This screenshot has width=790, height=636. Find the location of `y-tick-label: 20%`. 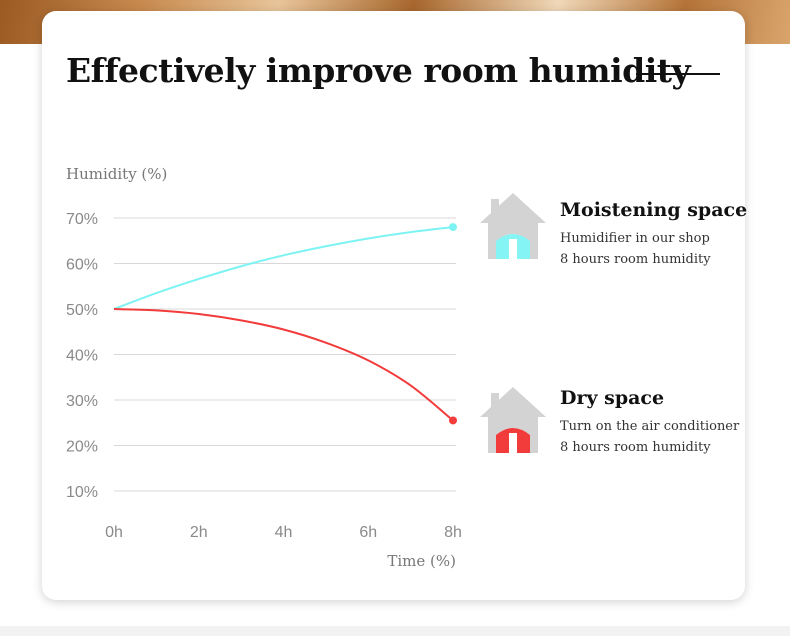

y-tick-label: 20% is located at coordinates (82, 447).